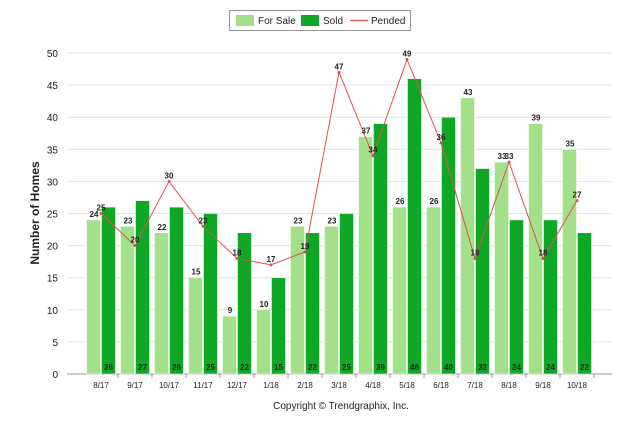  What do you see at coordinates (230, 310) in the screenshot?
I see `for-sale-label: 9` at bounding box center [230, 310].